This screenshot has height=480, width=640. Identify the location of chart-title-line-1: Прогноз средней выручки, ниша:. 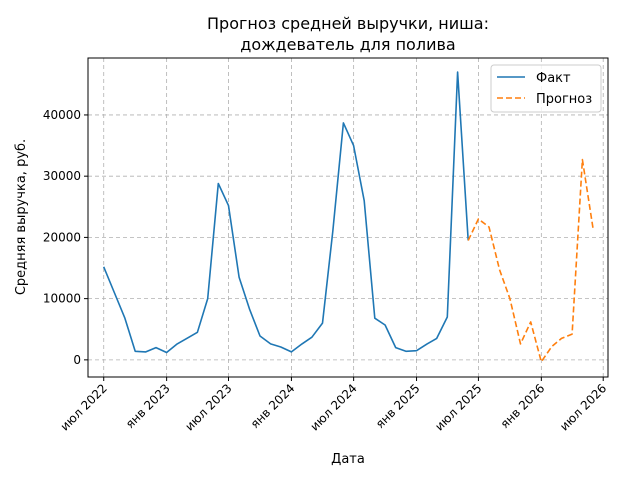
(348, 23).